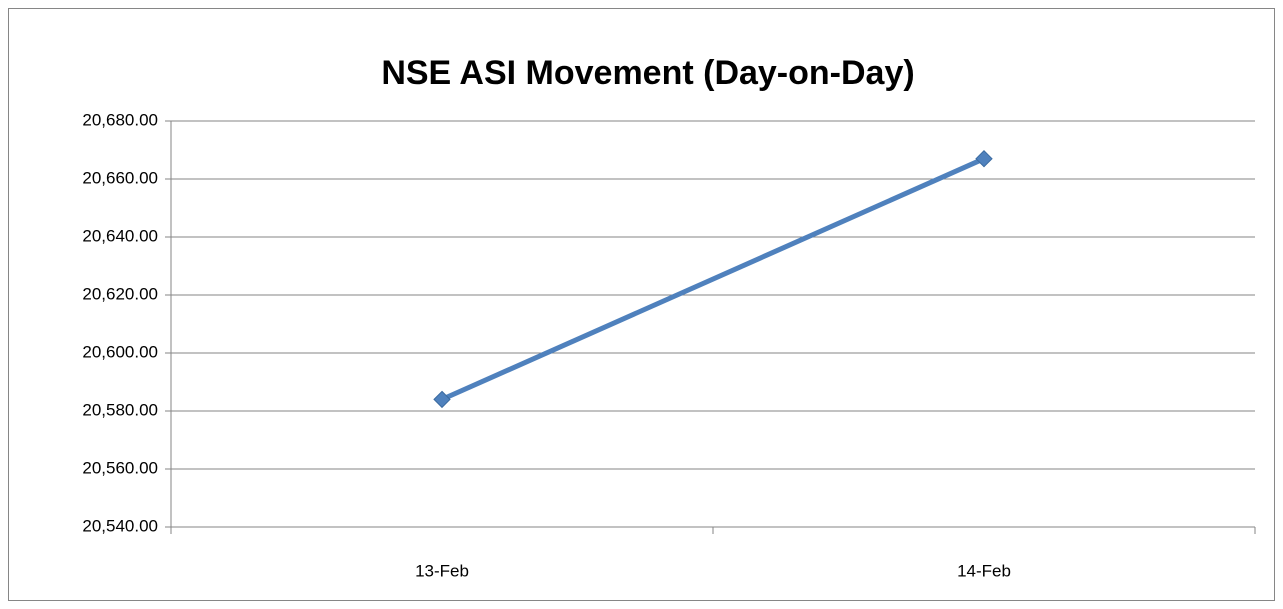  I want to click on chart-title: NSE ASI Movement (Day-on-Day), so click(647, 73).